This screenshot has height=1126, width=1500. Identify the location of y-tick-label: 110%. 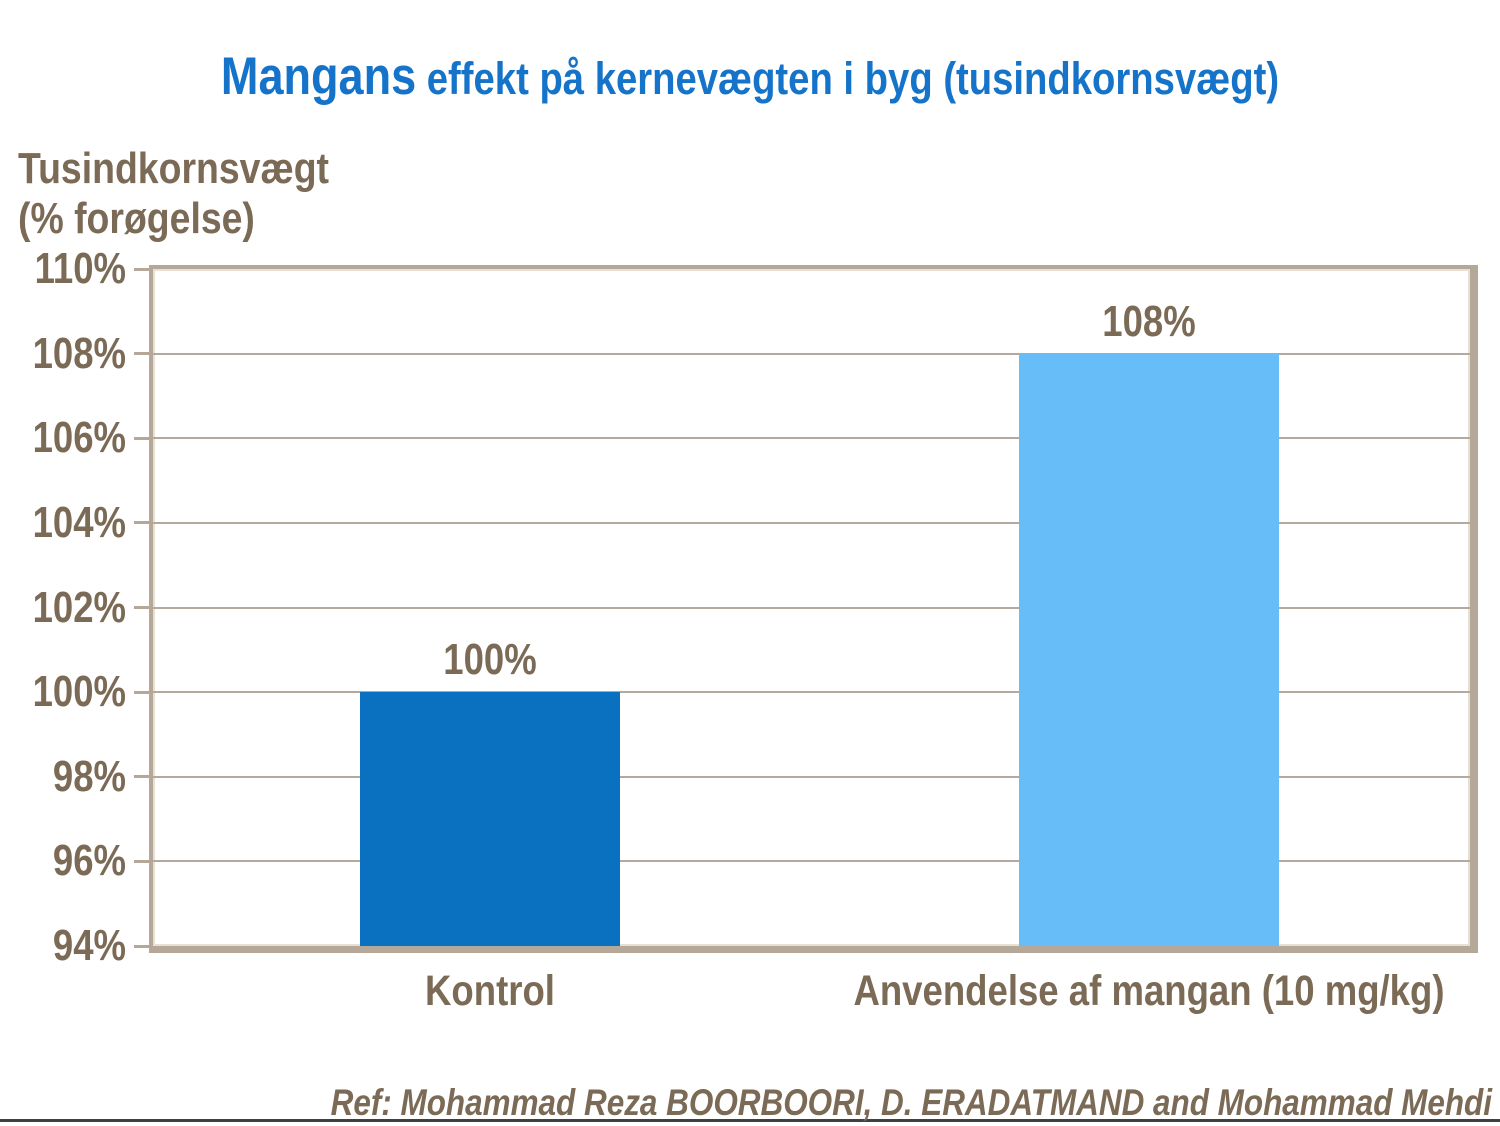
(80, 268).